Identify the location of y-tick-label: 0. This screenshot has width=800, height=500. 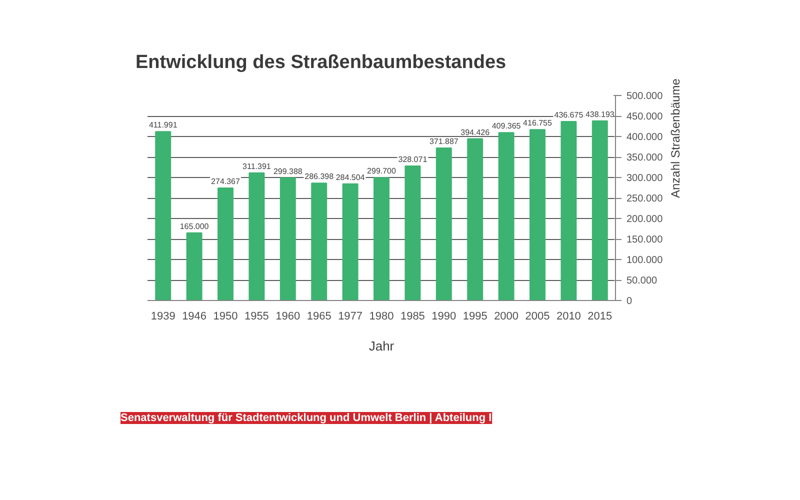
(629, 301).